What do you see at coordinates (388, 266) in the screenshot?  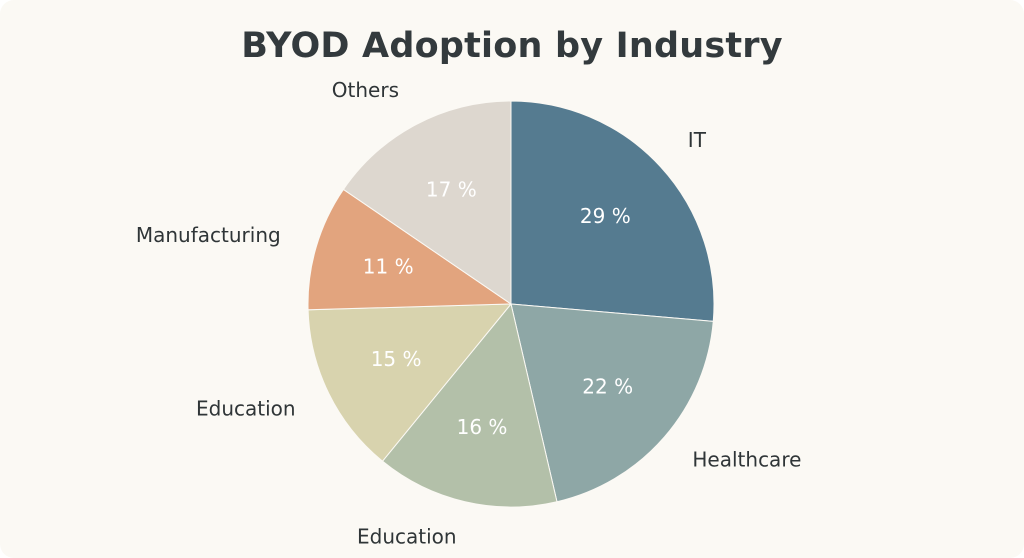 I see `value-label-5: 11 %` at bounding box center [388, 266].